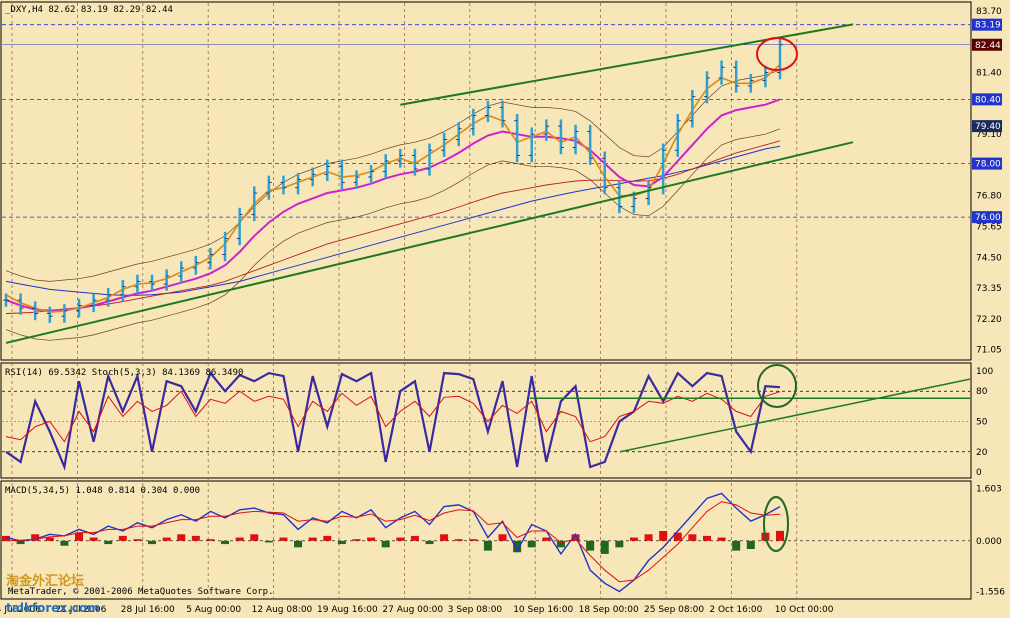  I want to click on macd-y-tick: -1.556, so click(990, 593).